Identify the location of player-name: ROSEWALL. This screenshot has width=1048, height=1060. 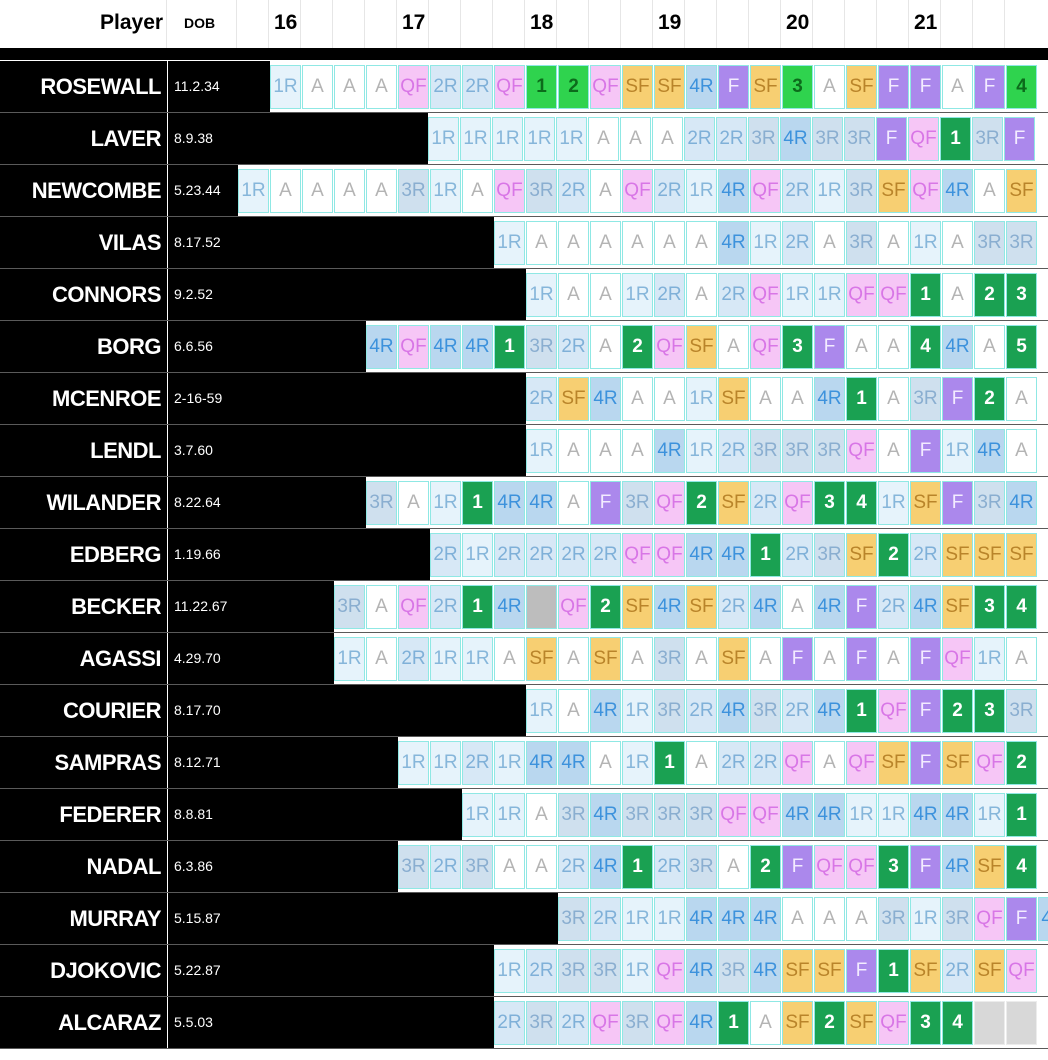
(83, 86).